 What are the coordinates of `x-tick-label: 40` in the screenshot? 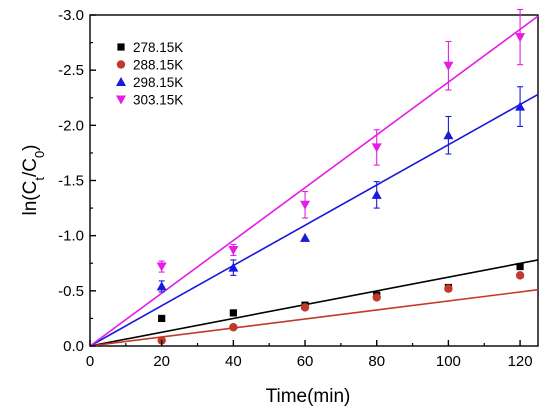 It's located at (233, 361).